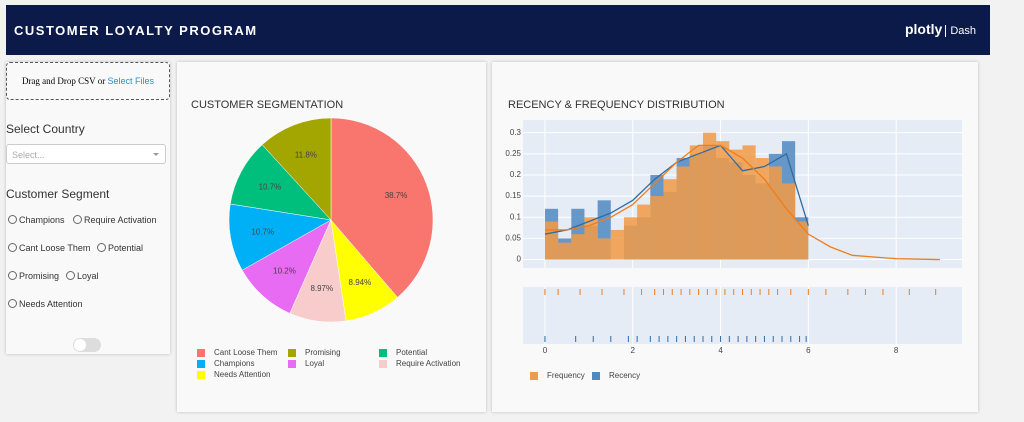 This screenshot has width=1024, height=422. Describe the element at coordinates (545, 350) in the screenshot. I see `x-tick-label: 0` at that location.